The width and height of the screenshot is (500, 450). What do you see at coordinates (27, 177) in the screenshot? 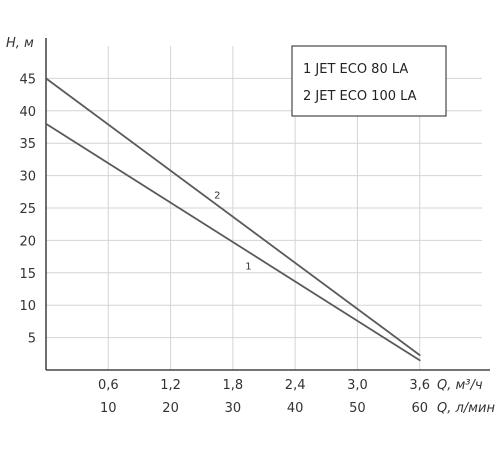
I see `y-tick-label: 30` at bounding box center [27, 177].